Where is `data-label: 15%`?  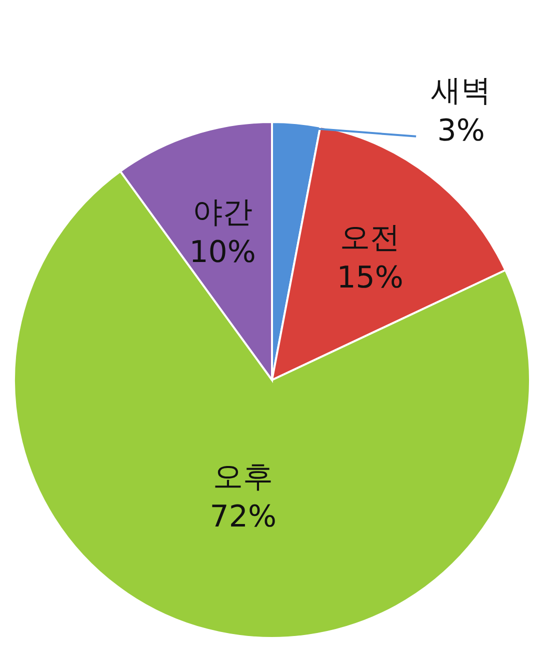
data-label: 15% is located at coordinates (370, 278).